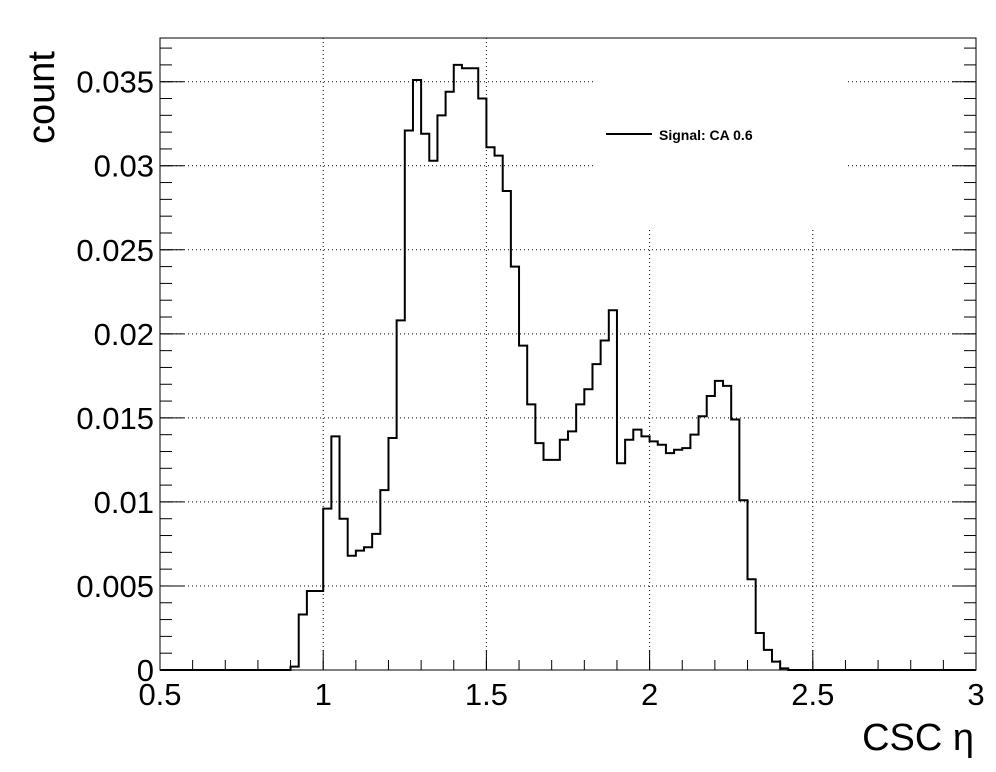 The width and height of the screenshot is (996, 772). I want to click on y-tick-label: 0.01, so click(124, 502).